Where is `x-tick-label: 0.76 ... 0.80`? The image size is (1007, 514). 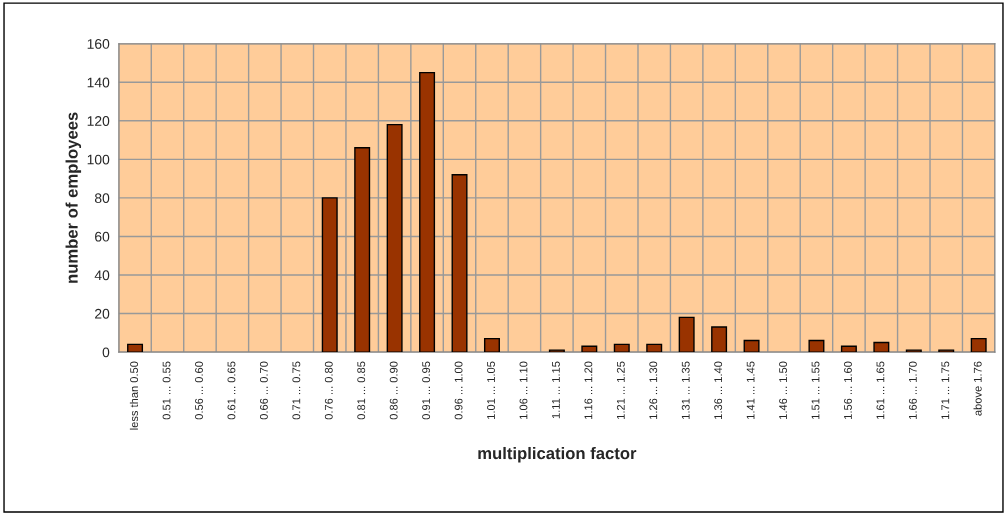 x-tick-label: 0.76 ... 0.80 is located at coordinates (328, 390).